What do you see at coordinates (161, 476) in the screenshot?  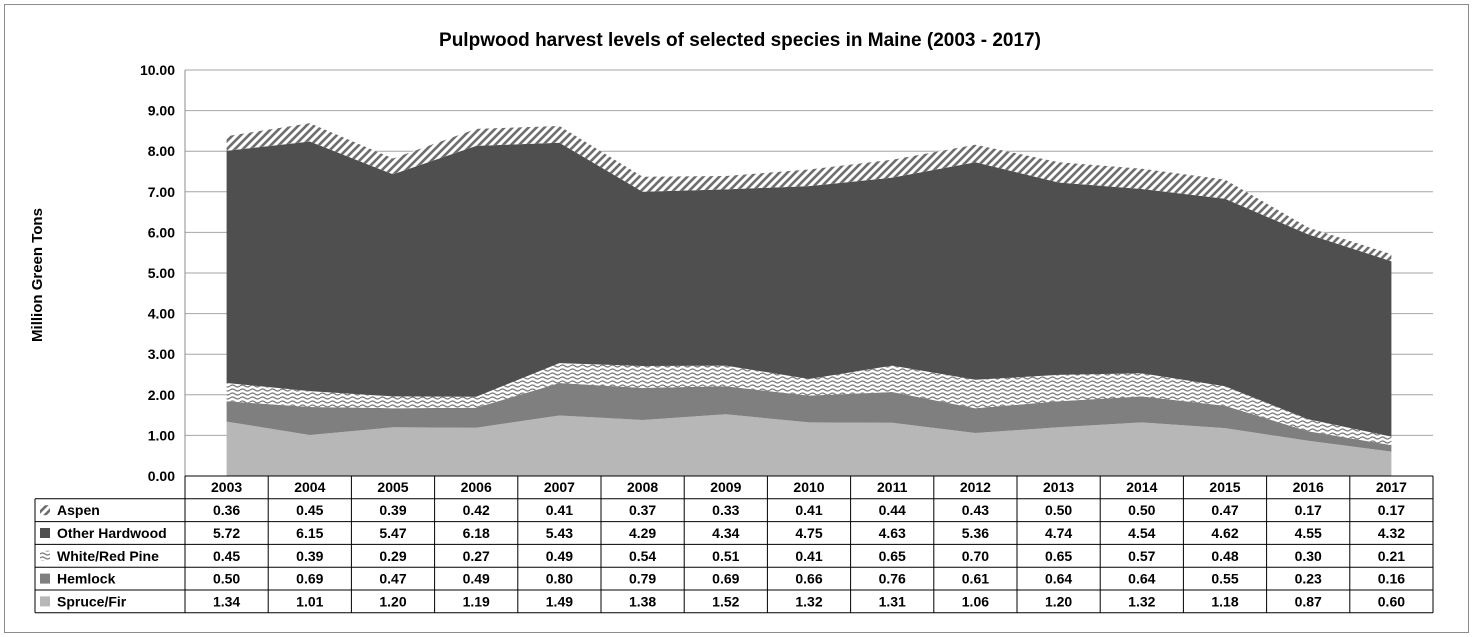 I see `y-tick-label: 0.00` at bounding box center [161, 476].